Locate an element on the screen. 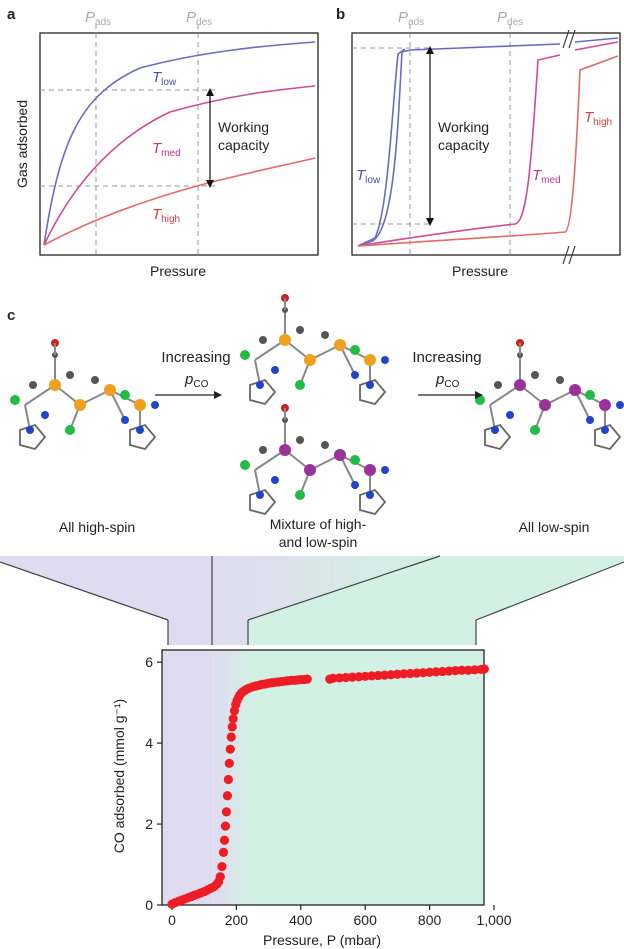 The image size is (624, 949). caption-mixture-line2: and low-spin is located at coordinates (318, 542).